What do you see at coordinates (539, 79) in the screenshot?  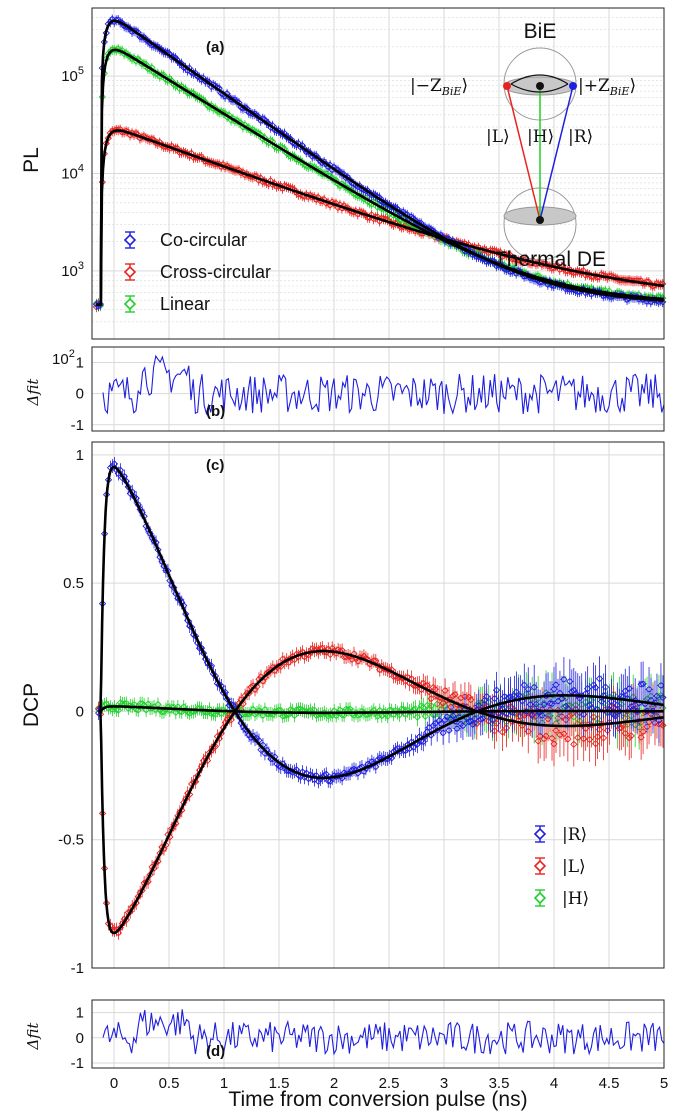 I see `arrow-upper` at bounding box center [539, 79].